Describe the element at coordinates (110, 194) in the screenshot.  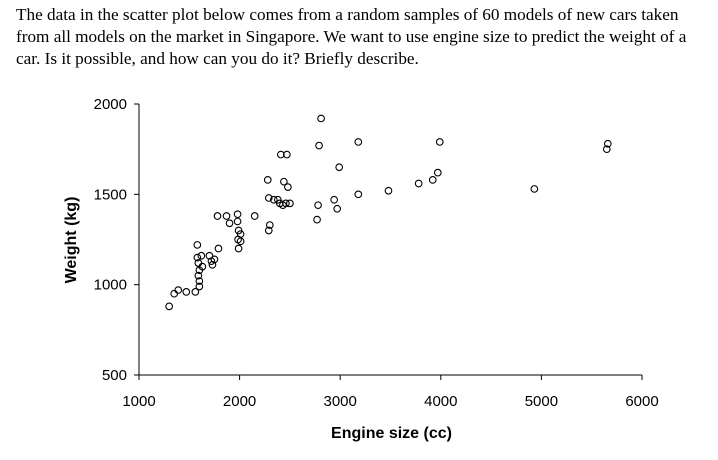
I see `y-tick-label: 1500` at that location.